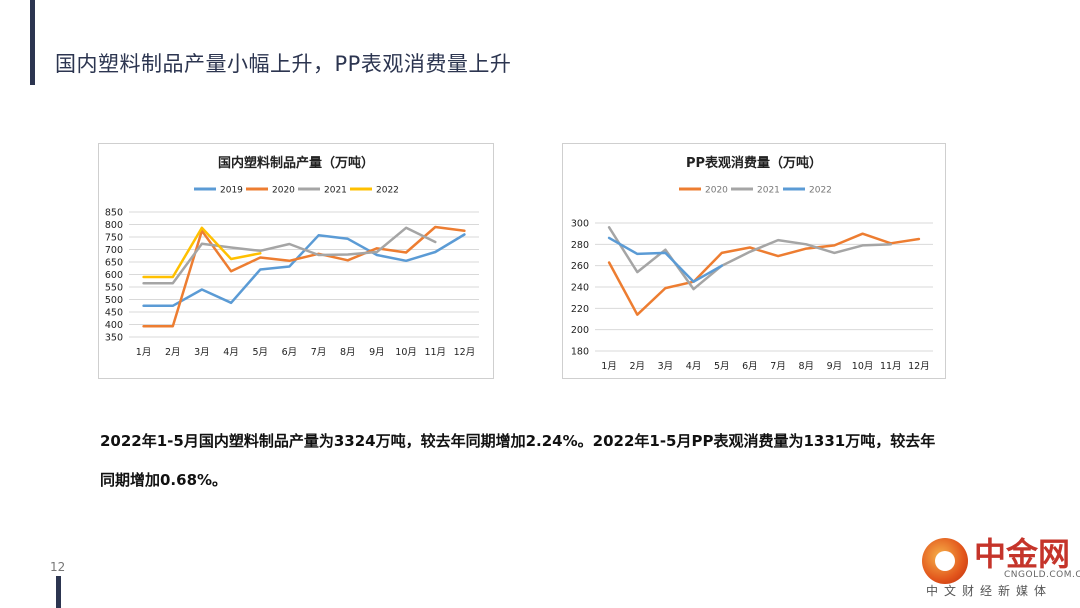 The height and width of the screenshot is (608, 1080). I want to click on chart-title: PP表观消费量（万吨）, so click(754, 163).